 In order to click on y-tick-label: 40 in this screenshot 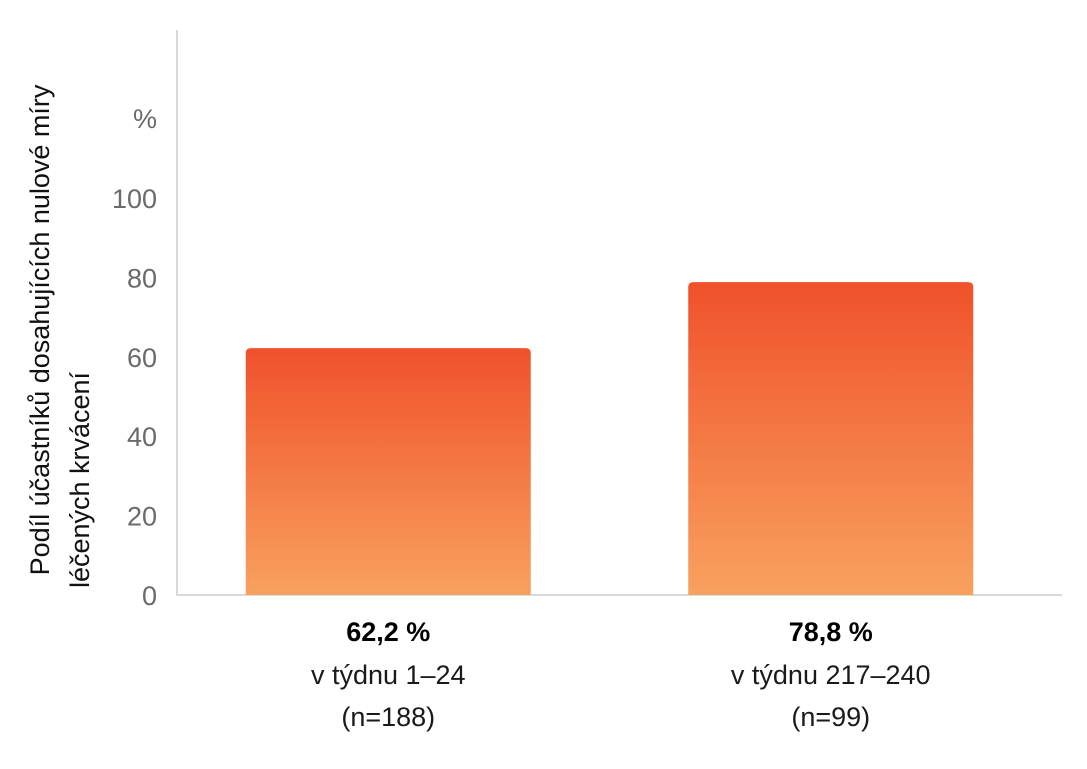, I will do `click(142, 437)`.